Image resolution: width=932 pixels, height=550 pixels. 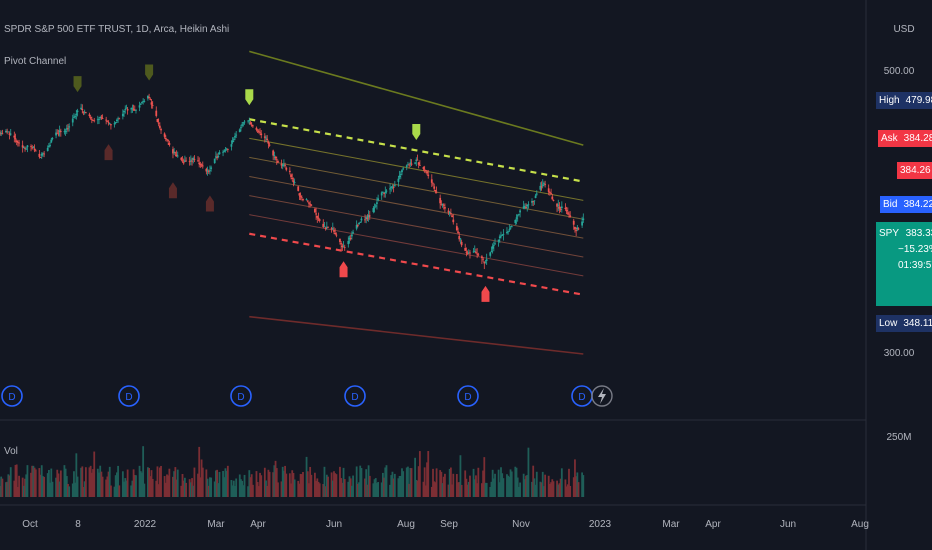 What do you see at coordinates (915, 265) in the screenshot?
I see `spy-tag-countdown: 01:39:57` at bounding box center [915, 265].